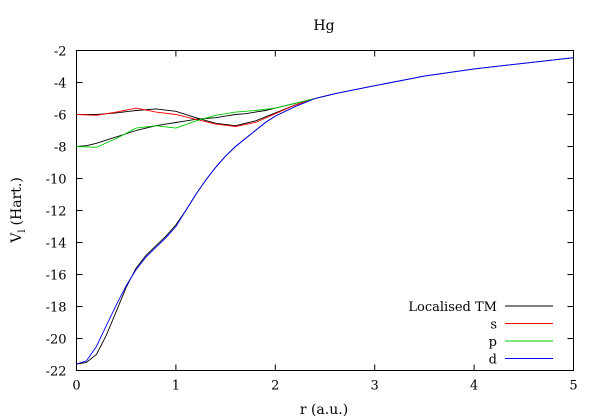 This screenshot has width=600, height=420. Describe the element at coordinates (324, 410) in the screenshot. I see `x-axis-label: r (a.u.)` at that location.